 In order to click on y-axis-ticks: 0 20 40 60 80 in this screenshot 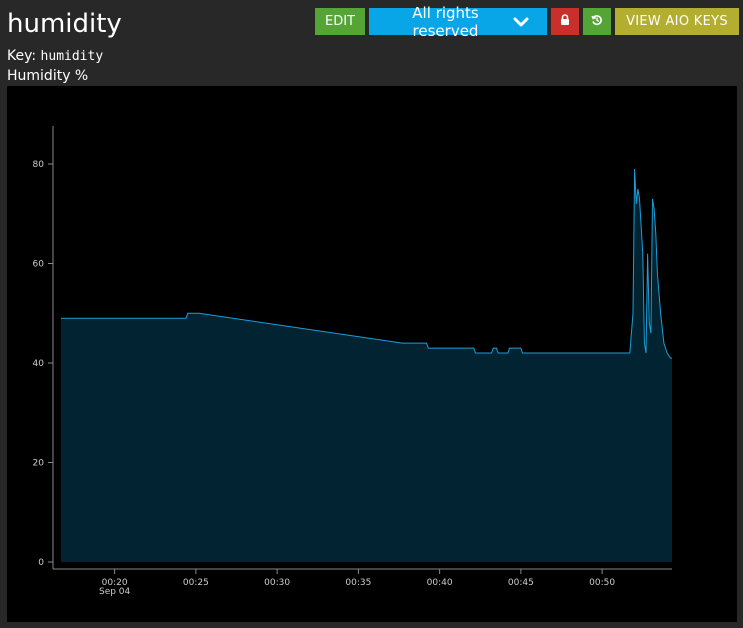, I will do `click(43, 364)`.